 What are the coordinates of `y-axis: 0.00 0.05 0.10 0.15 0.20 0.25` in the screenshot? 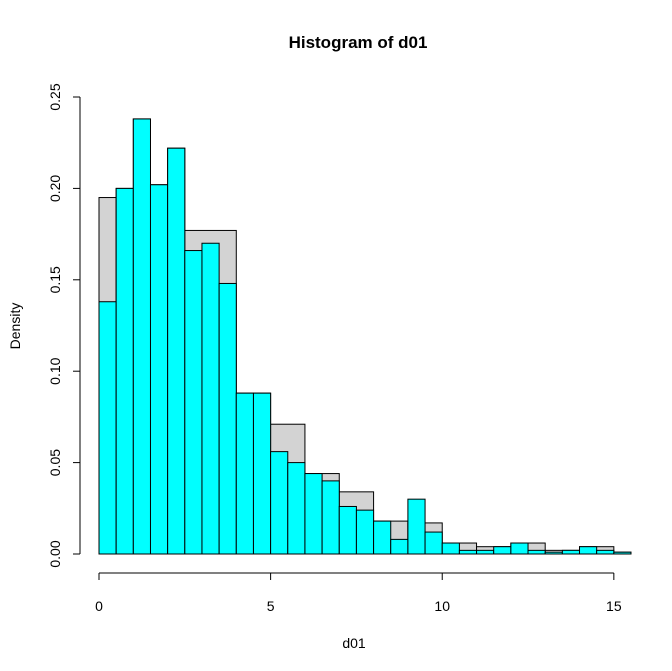 It's located at (64, 325).